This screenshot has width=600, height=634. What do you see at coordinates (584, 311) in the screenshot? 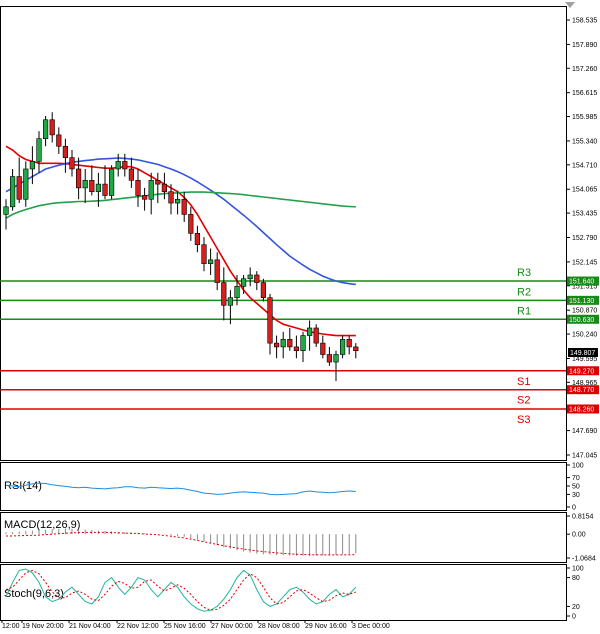
I see `price-tick-label: 150.870` at bounding box center [584, 311].